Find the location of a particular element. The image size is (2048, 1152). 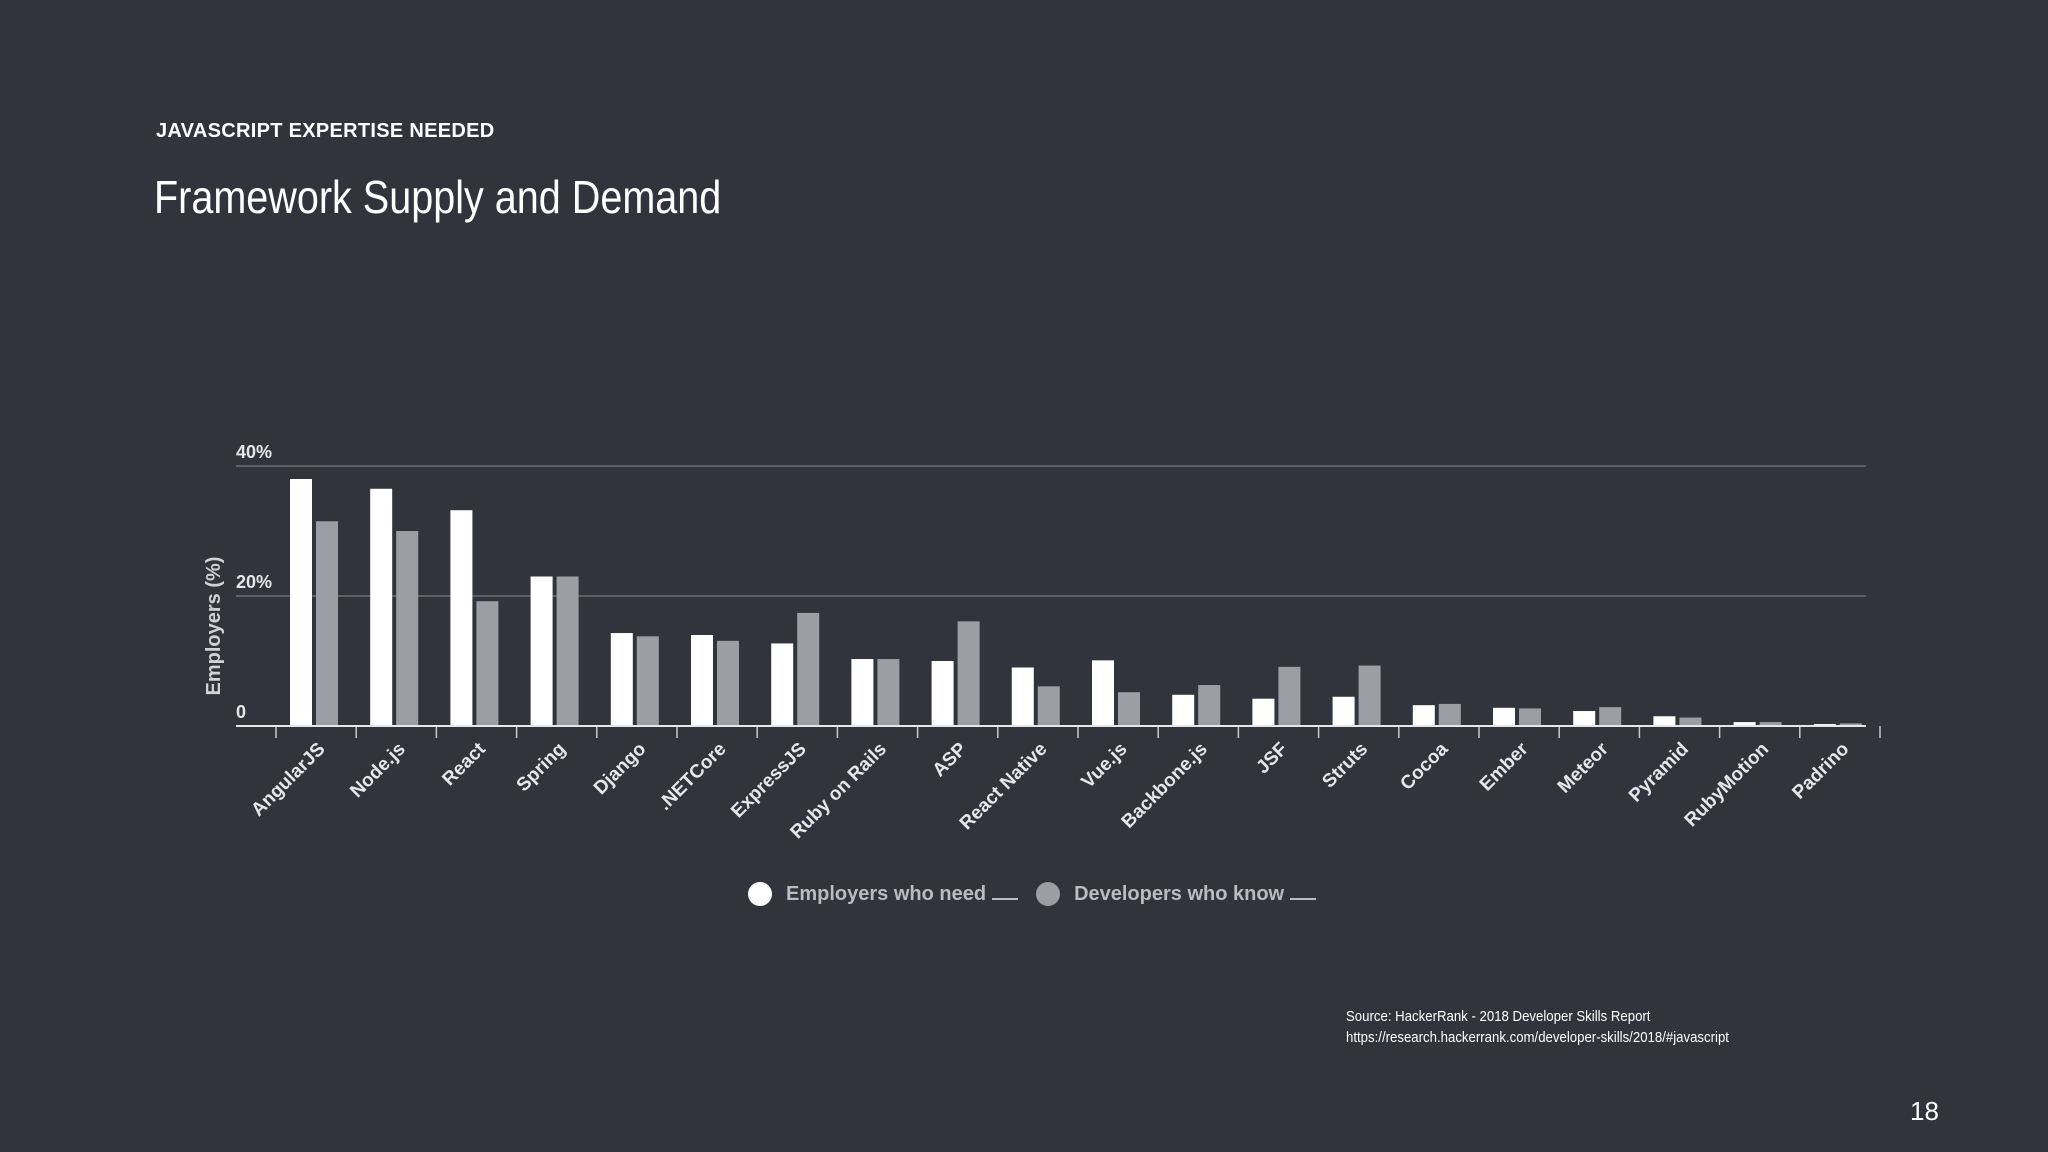

x-tick-label: Struts is located at coordinates (1345, 766).